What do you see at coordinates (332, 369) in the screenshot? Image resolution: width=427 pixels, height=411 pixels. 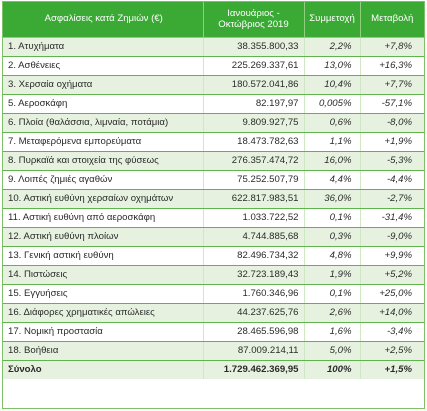 I see `total-share: 100%` at bounding box center [332, 369].